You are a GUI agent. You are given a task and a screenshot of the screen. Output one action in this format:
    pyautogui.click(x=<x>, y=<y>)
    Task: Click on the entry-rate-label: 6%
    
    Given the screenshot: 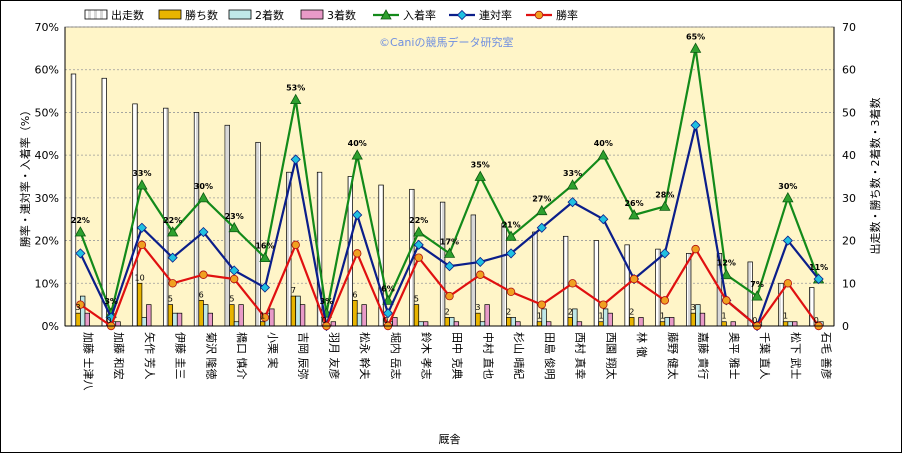 What is the action you would take?
    pyautogui.click(x=388, y=288)
    